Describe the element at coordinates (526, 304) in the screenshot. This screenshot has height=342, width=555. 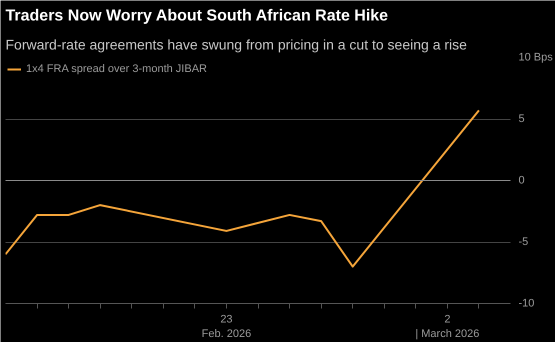
I see `y-tick-label: -10` at that location.